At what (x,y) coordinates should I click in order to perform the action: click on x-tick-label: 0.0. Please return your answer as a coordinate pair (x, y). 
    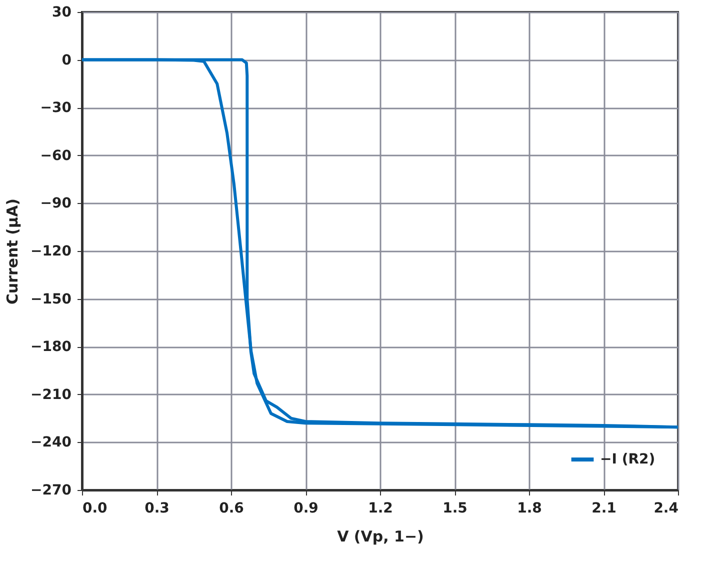
    Looking at the image, I should click on (95, 508).